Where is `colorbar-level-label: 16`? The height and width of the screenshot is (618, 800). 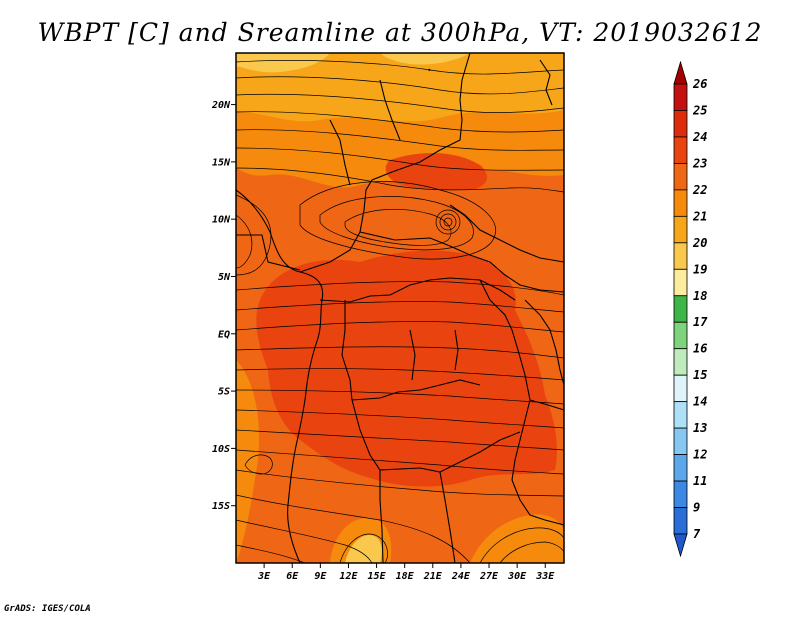 colorbar-level-label: 16 is located at coordinates (700, 349).